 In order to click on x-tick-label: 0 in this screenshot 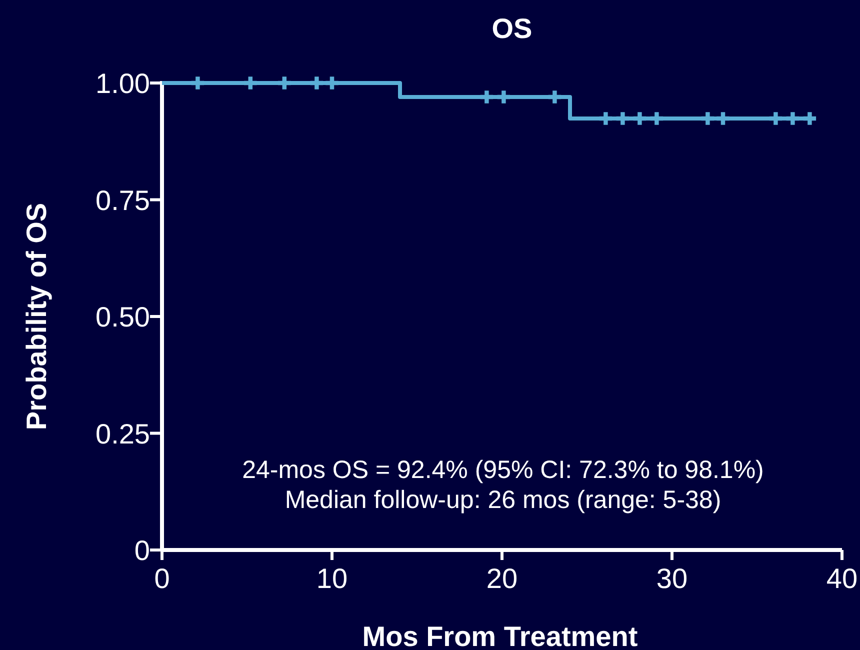, I will do `click(162, 578)`.